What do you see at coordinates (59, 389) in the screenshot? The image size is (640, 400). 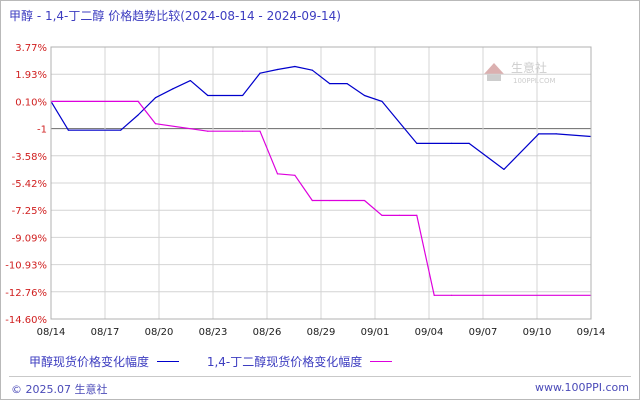 I see `footer-copyright: © 2025.07 生意社` at bounding box center [59, 389].